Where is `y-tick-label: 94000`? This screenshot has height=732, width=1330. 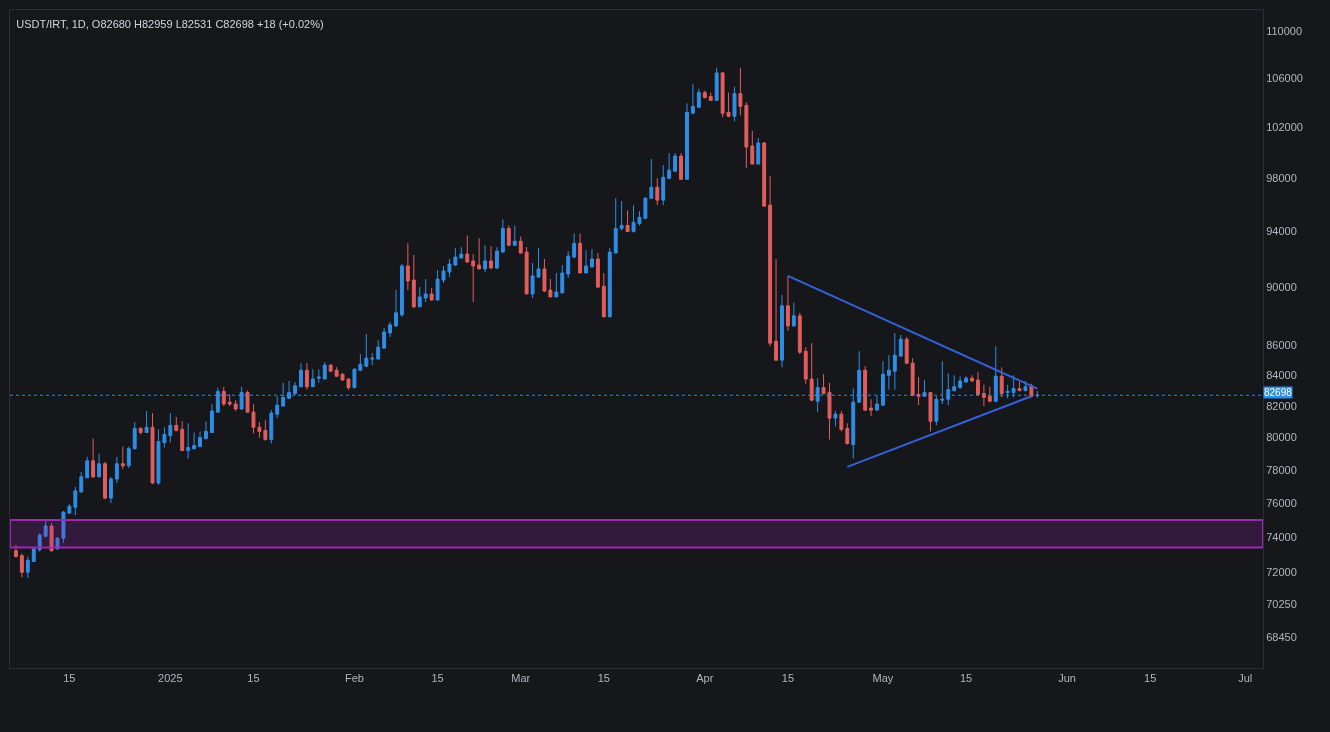 y-tick-label: 94000 is located at coordinates (1281, 231).